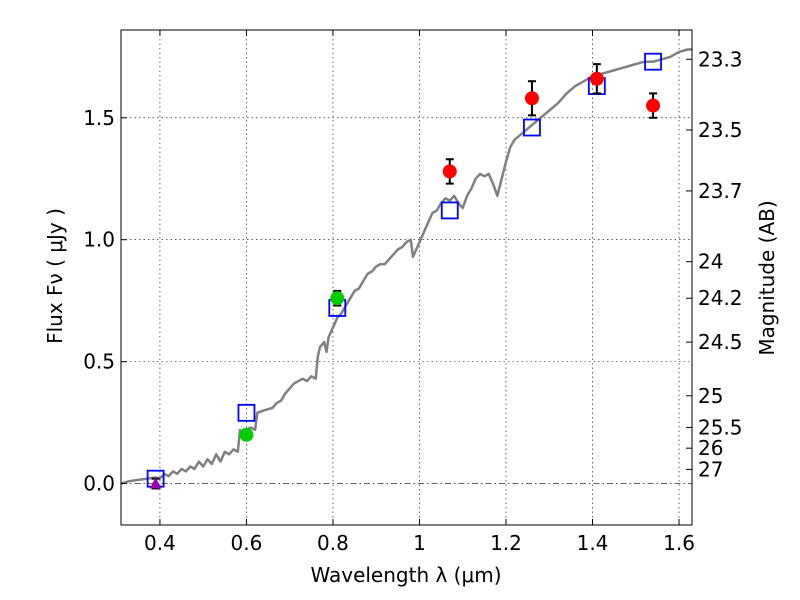  I want to click on x-tick-label: 0.8, so click(333, 543).